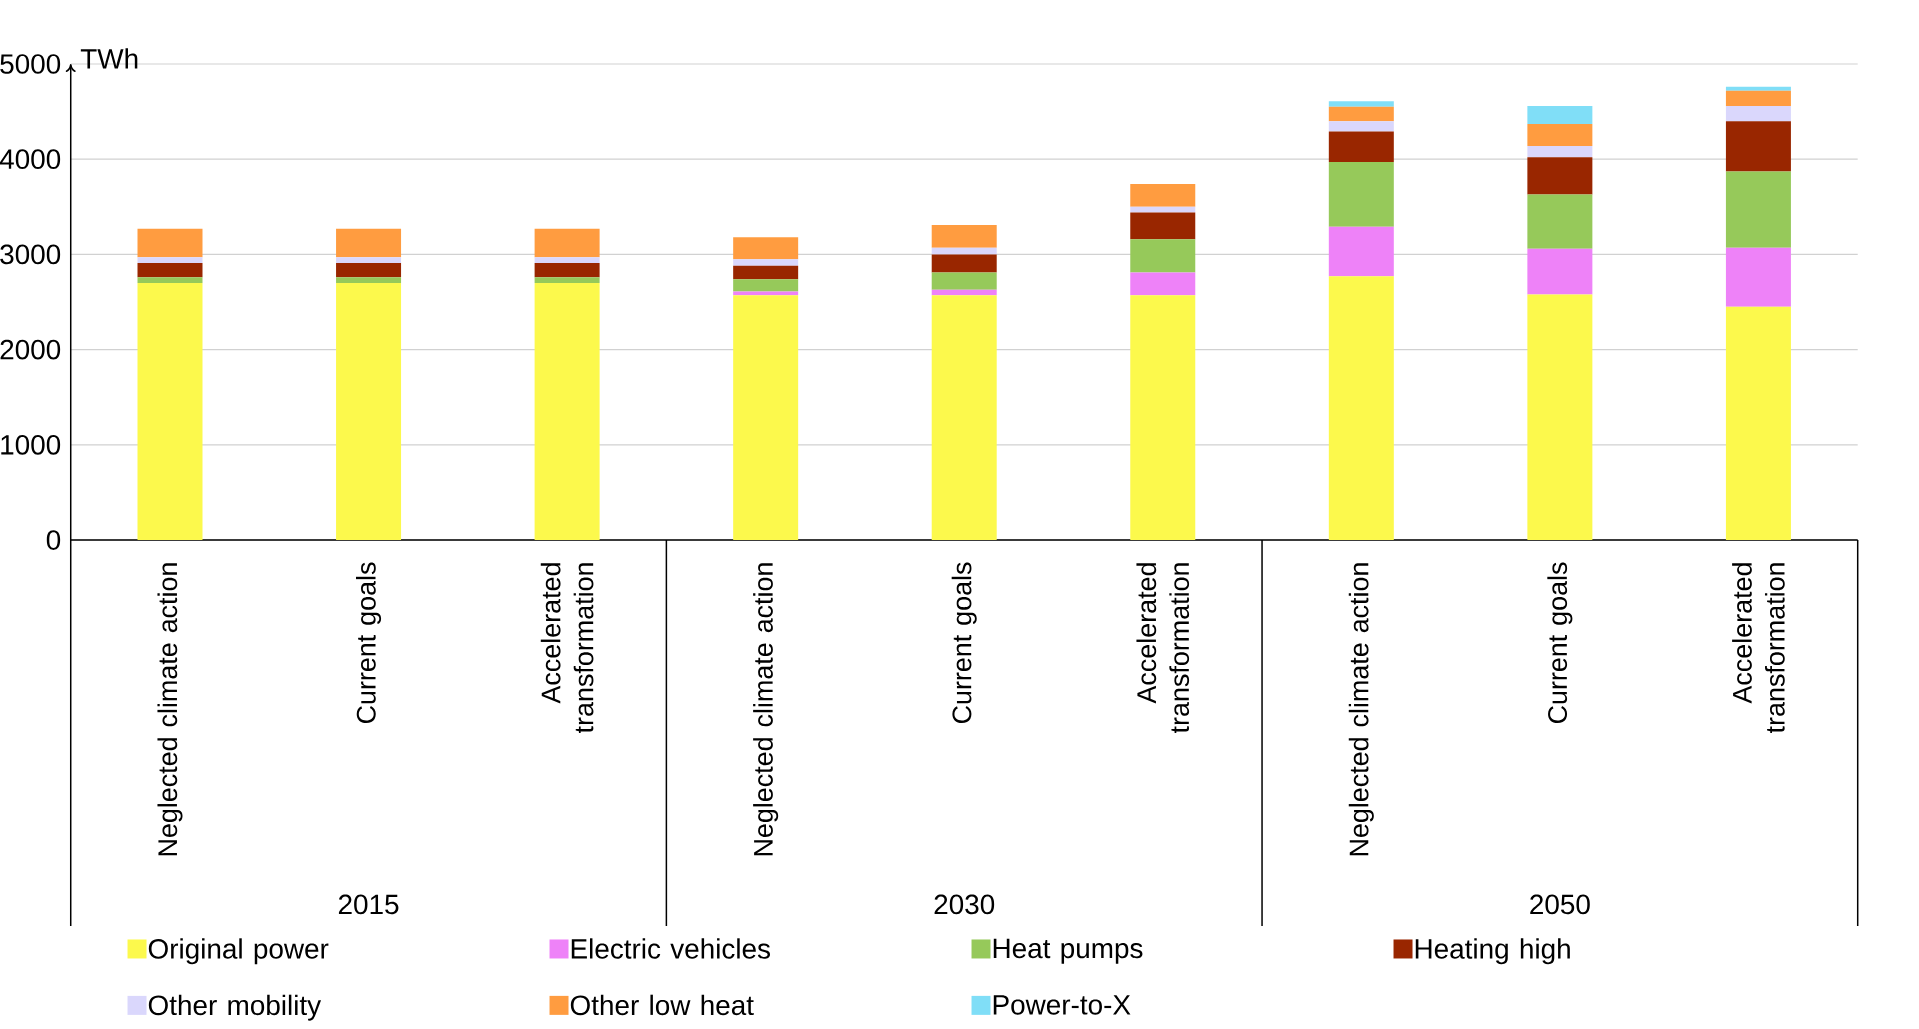 The height and width of the screenshot is (1029, 1919). What do you see at coordinates (30, 159) in the screenshot?
I see `y-tick-label: 4000` at bounding box center [30, 159].